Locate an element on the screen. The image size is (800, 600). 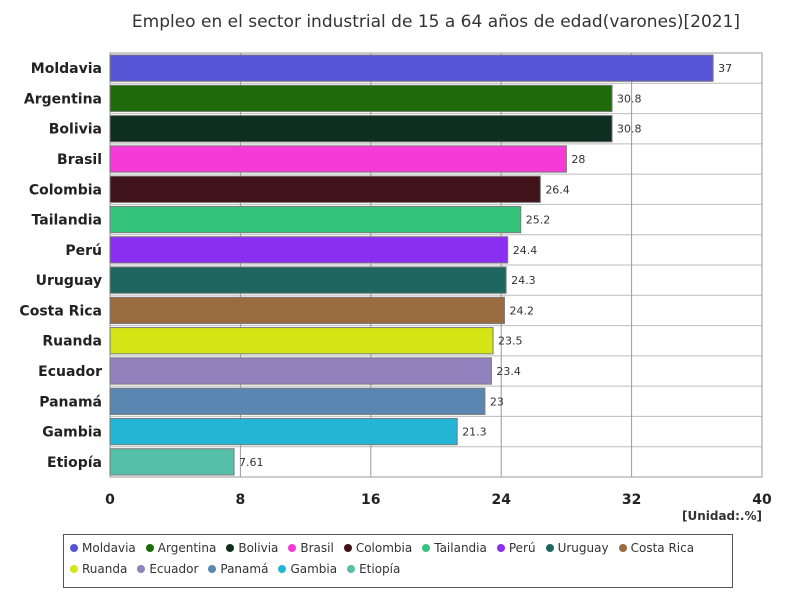
category-label: Etiopía is located at coordinates (74, 463).